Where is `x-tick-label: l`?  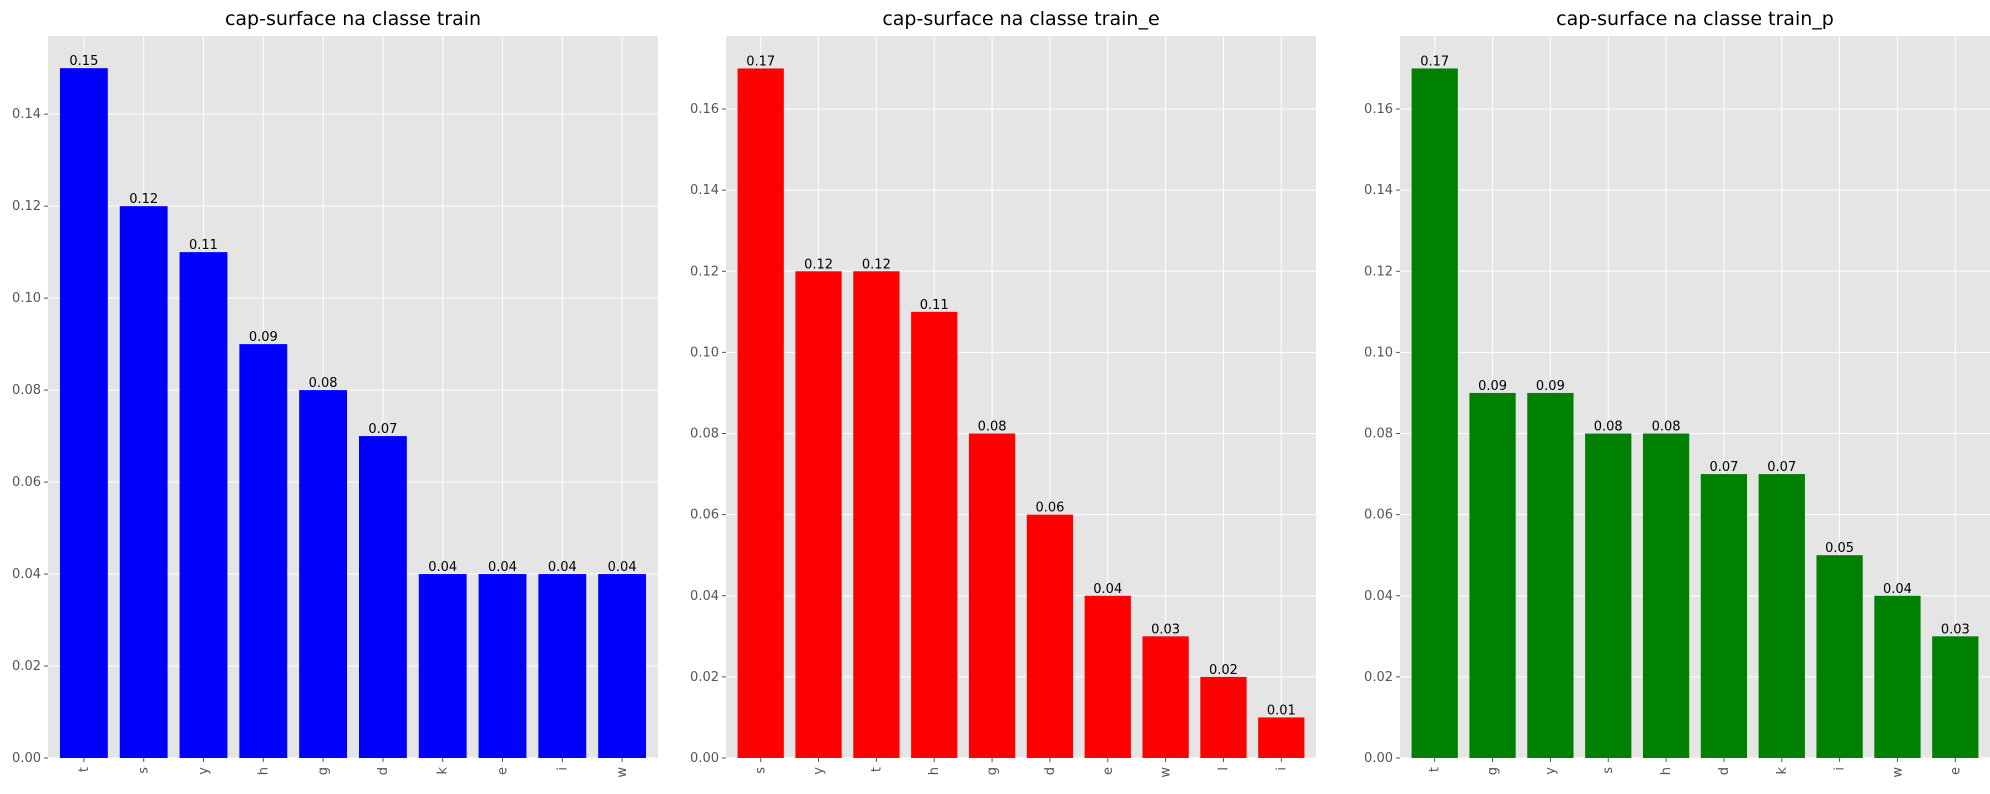 x-tick-label: l is located at coordinates (1223, 769).